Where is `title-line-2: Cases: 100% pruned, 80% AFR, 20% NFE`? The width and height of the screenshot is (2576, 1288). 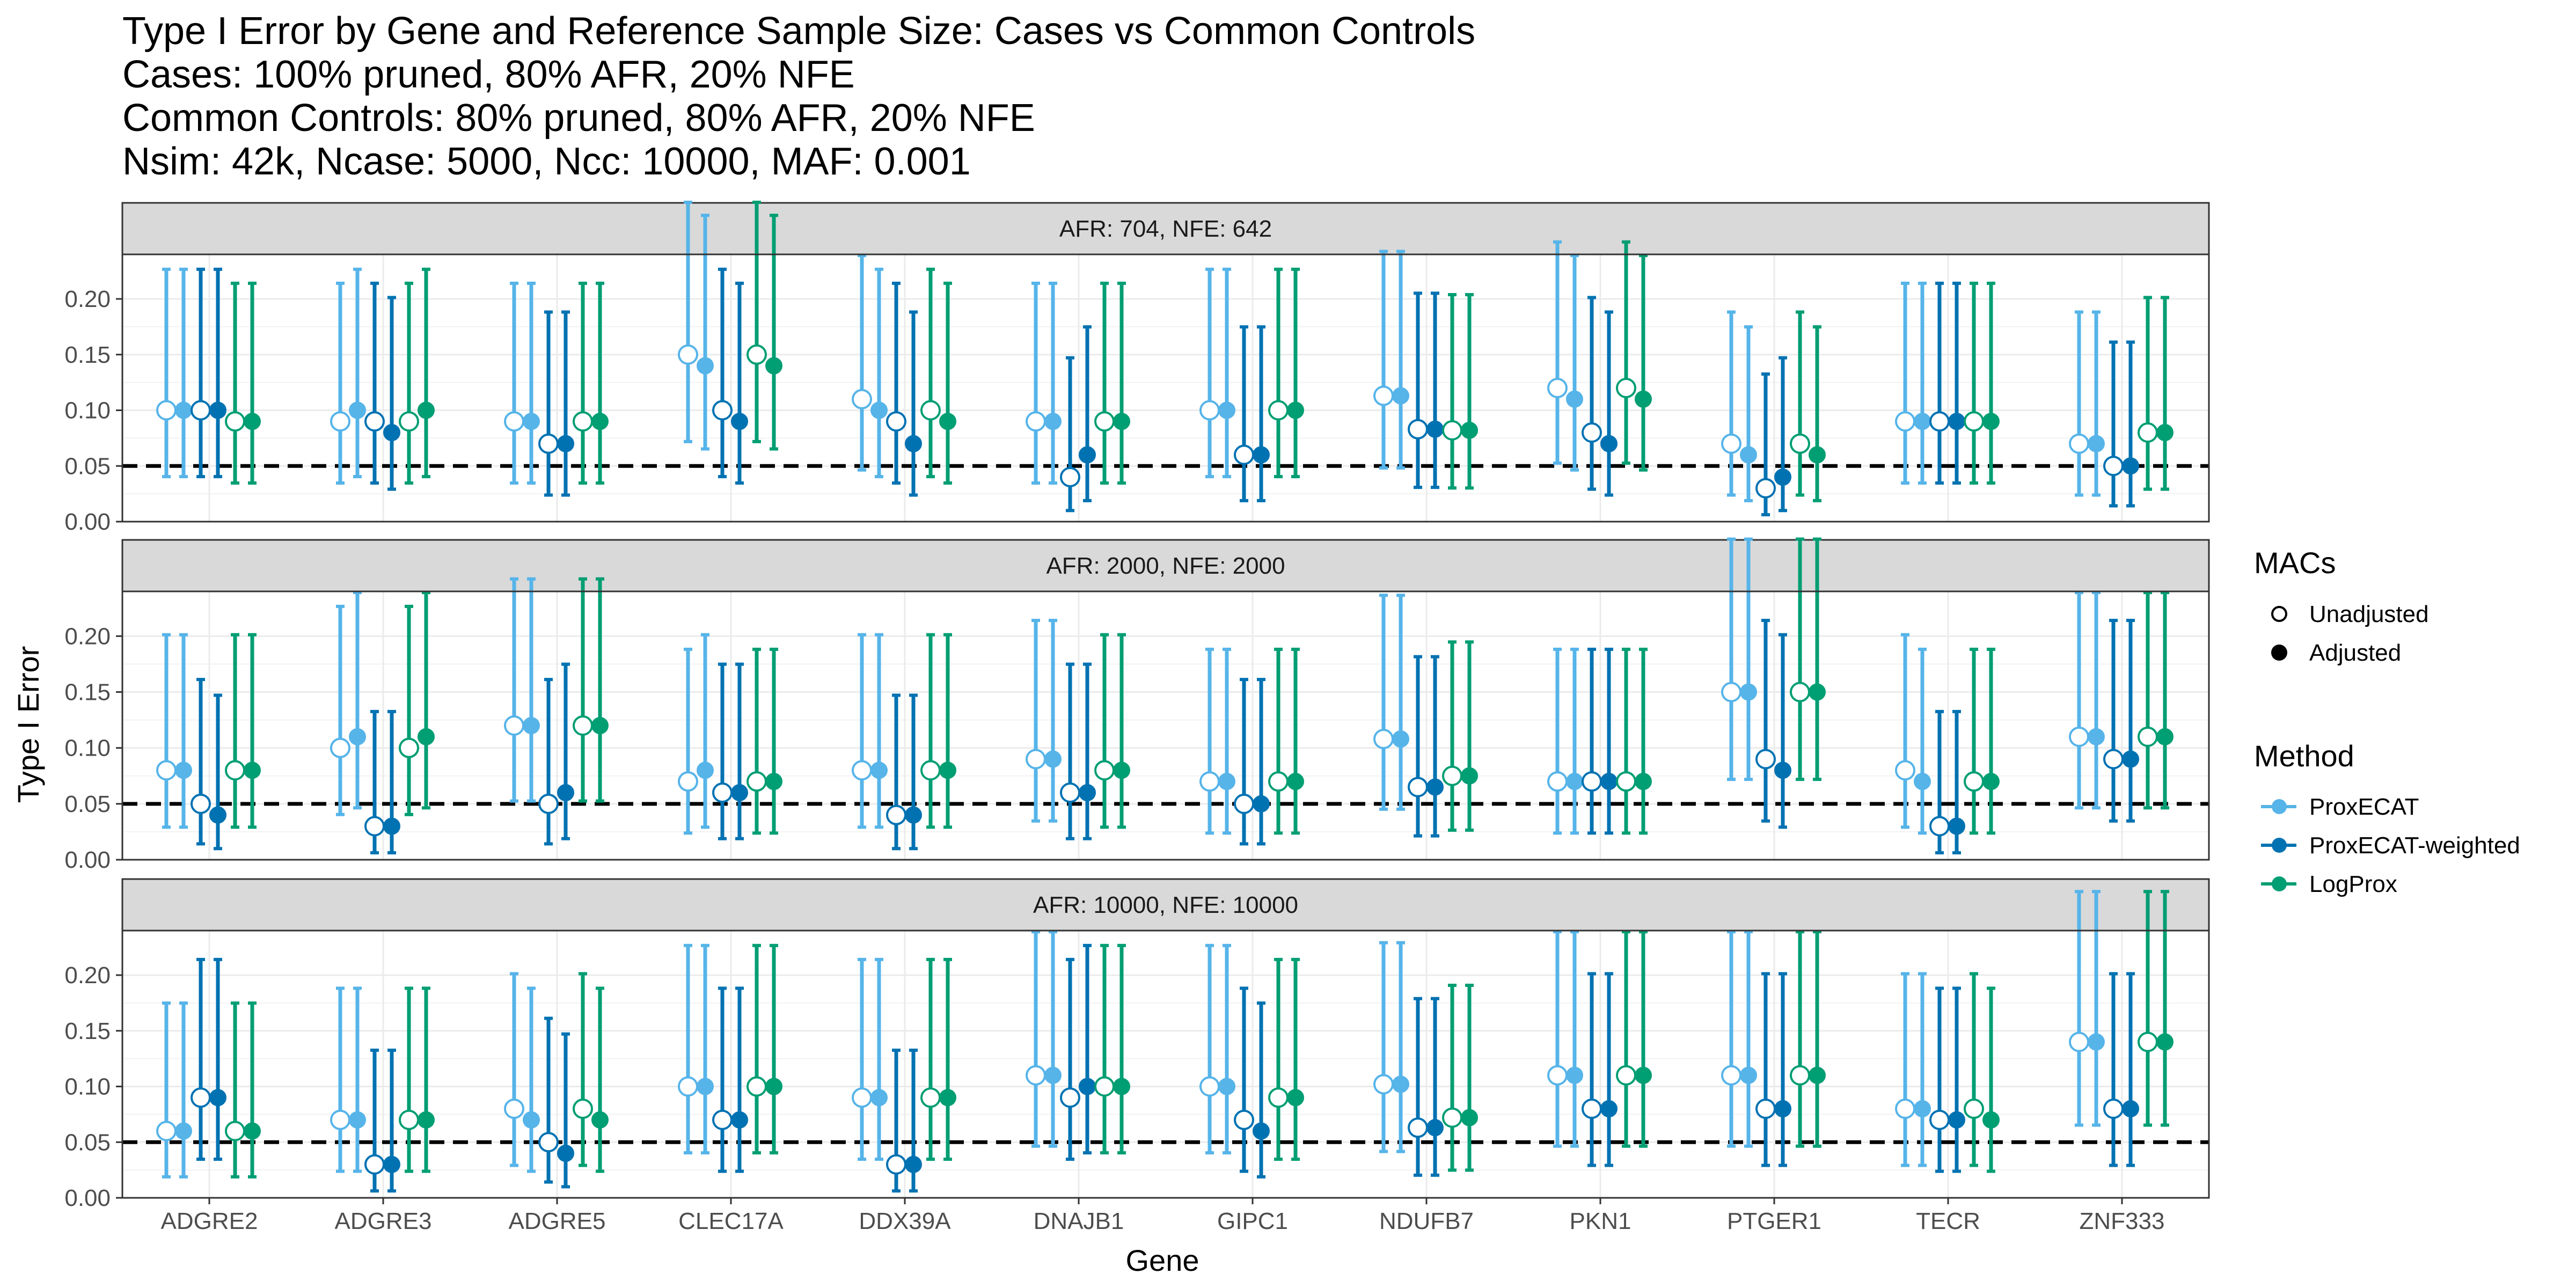
title-line-2: Cases: 100% pruned, 80% AFR, 20% NFE is located at coordinates (488, 74).